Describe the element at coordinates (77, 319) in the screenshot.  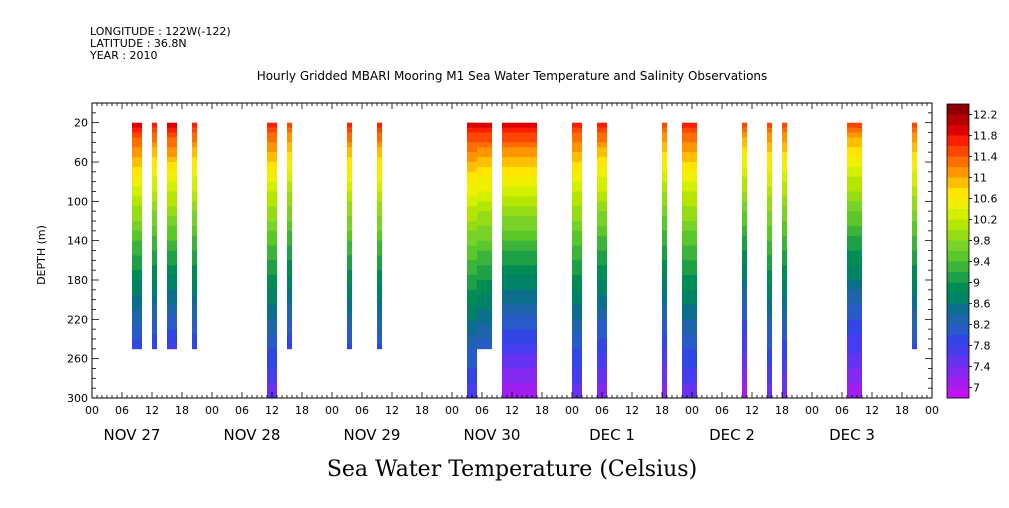
I see `y-tick-label: 220` at that location.